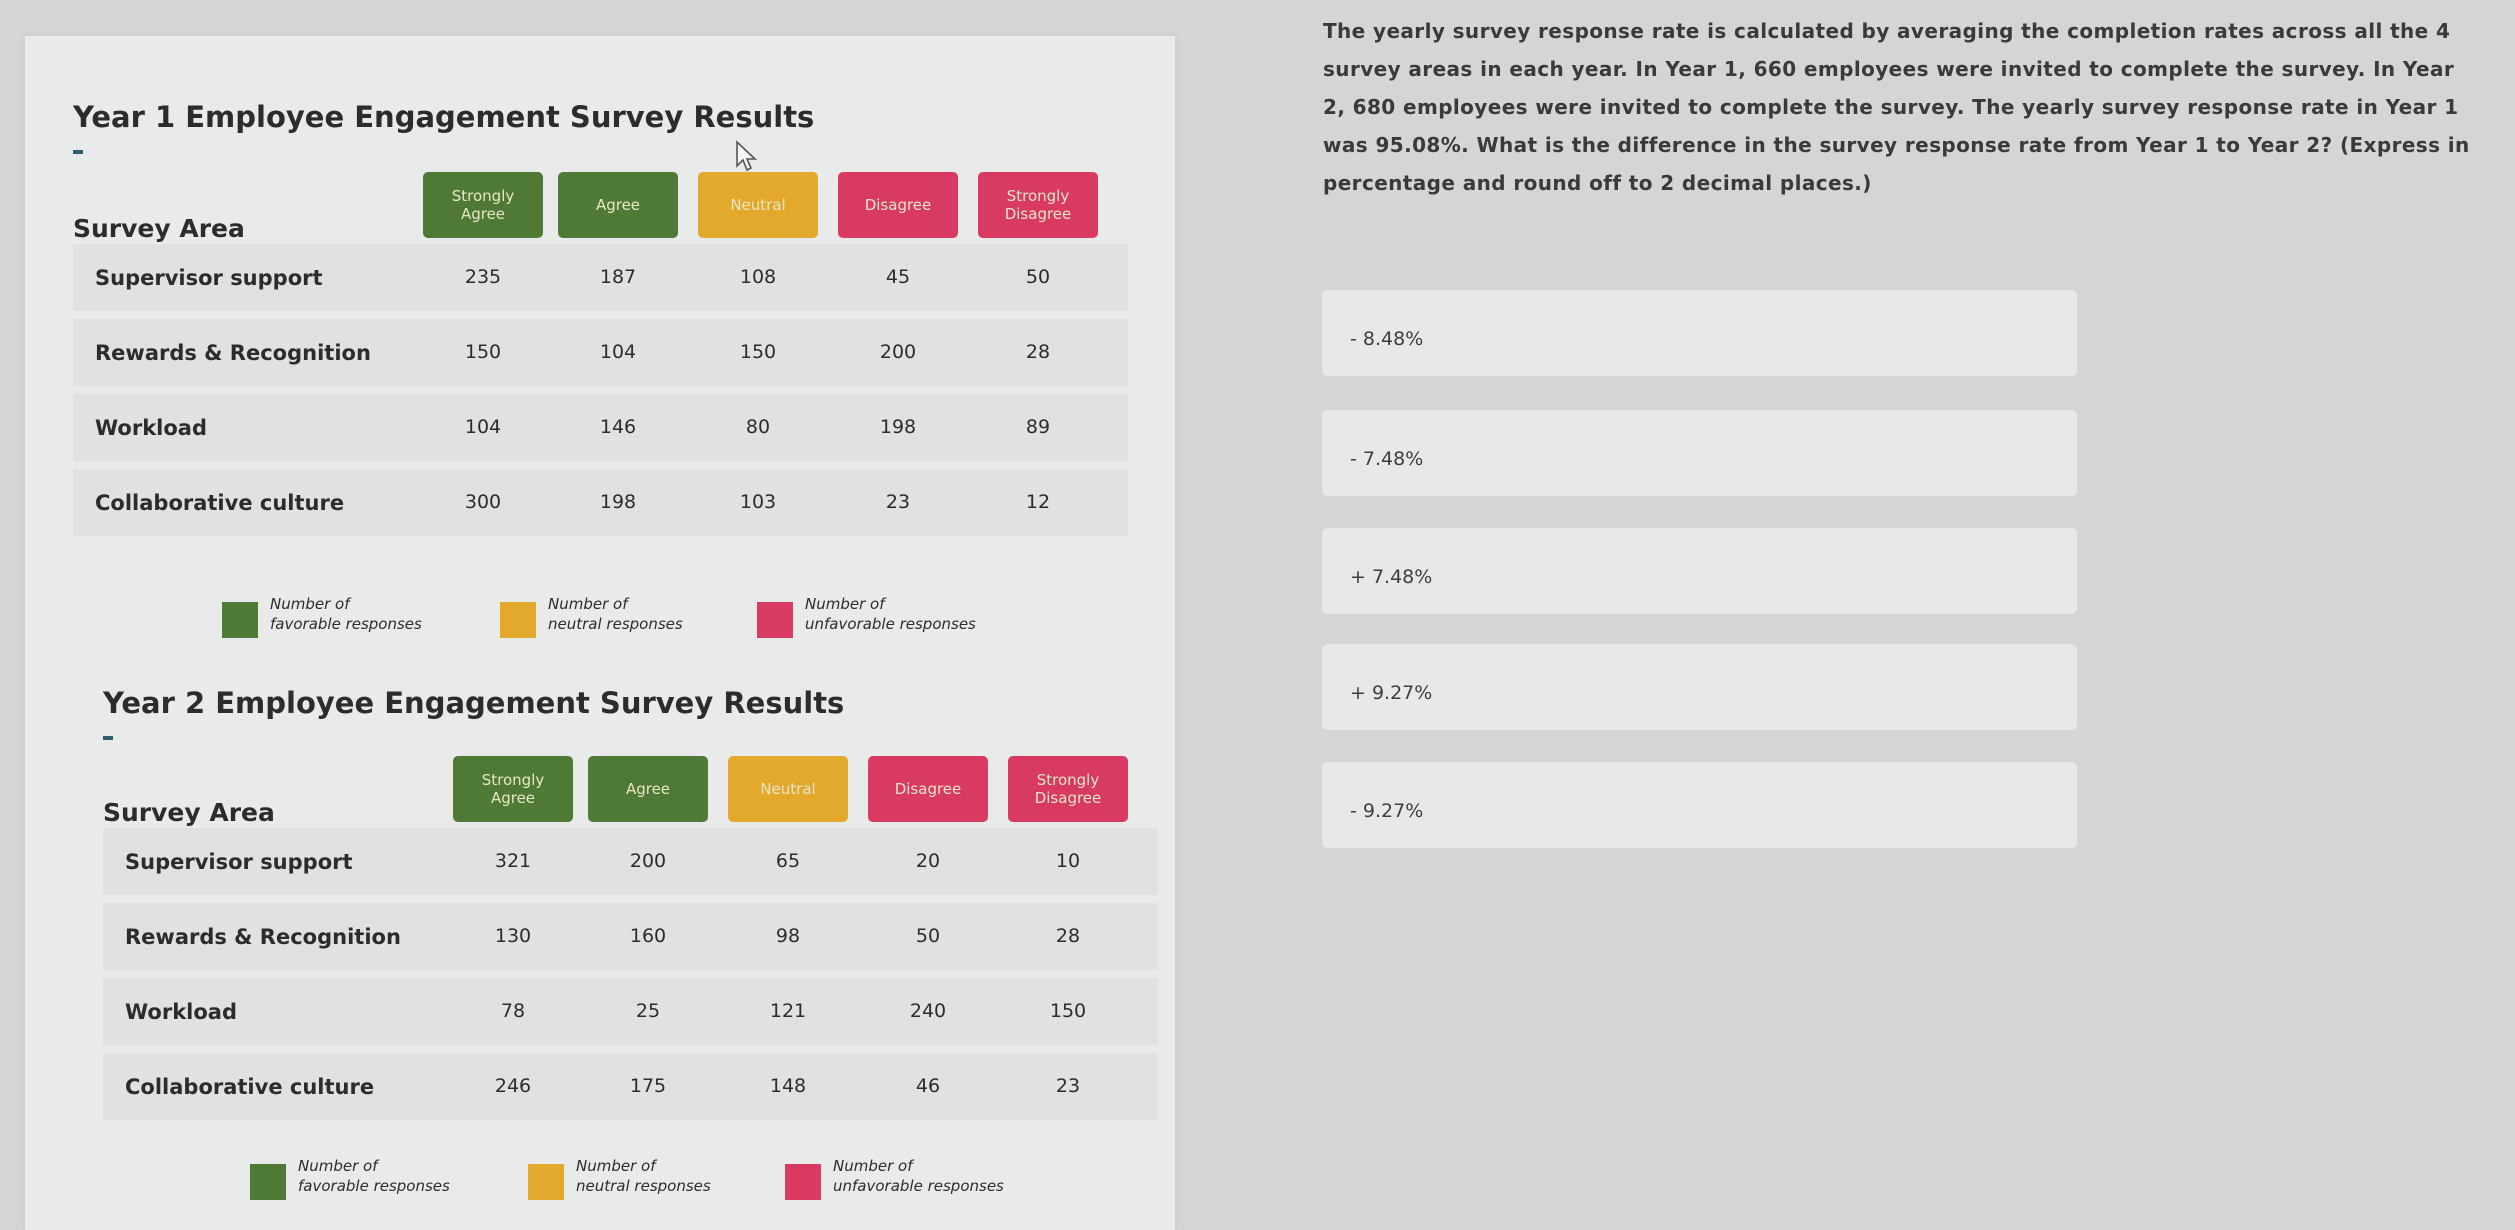 This screenshot has width=2515, height=1230. Describe the element at coordinates (1068, 789) in the screenshot. I see `column-header: Strongly Disagree` at that location.